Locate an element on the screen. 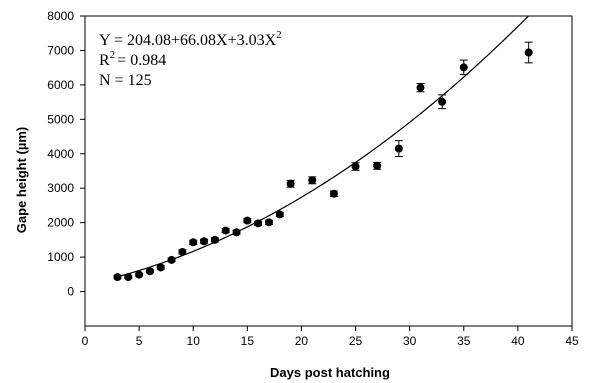 This screenshot has width=589, height=383. x-tick-label: 25 is located at coordinates (356, 341).